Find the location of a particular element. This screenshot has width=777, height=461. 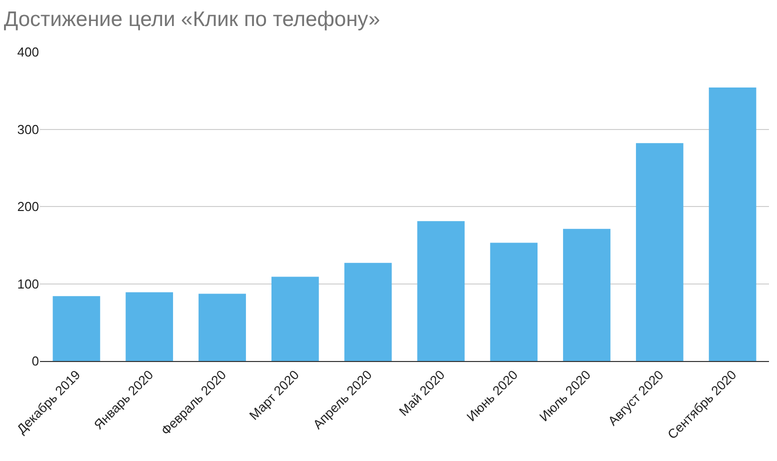

y-tick-label: 400 is located at coordinates (28, 52).